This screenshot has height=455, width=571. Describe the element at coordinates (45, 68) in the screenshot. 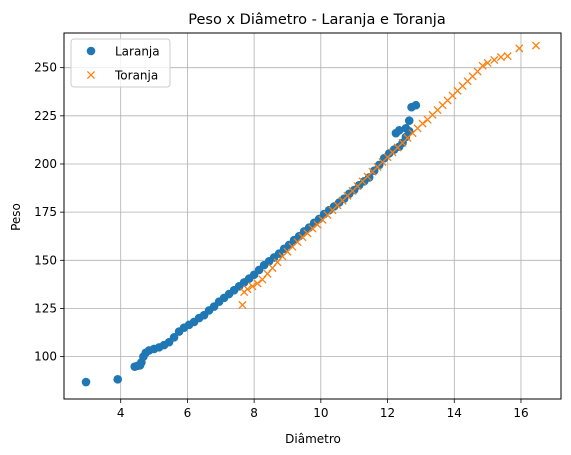

I see `y-tick-label: 250` at that location.